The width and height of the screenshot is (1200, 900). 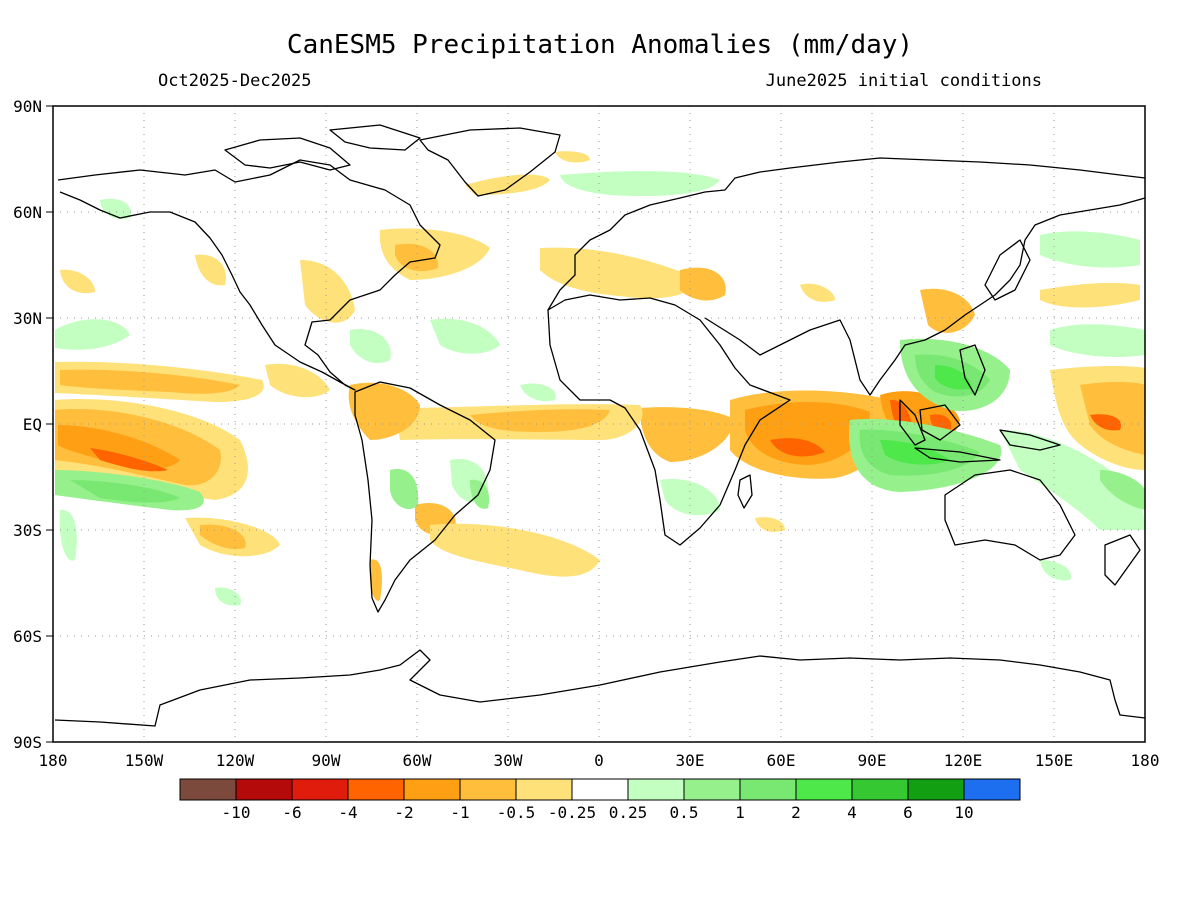 What do you see at coordinates (740, 812) in the screenshot?
I see `legend-label: 1` at bounding box center [740, 812].